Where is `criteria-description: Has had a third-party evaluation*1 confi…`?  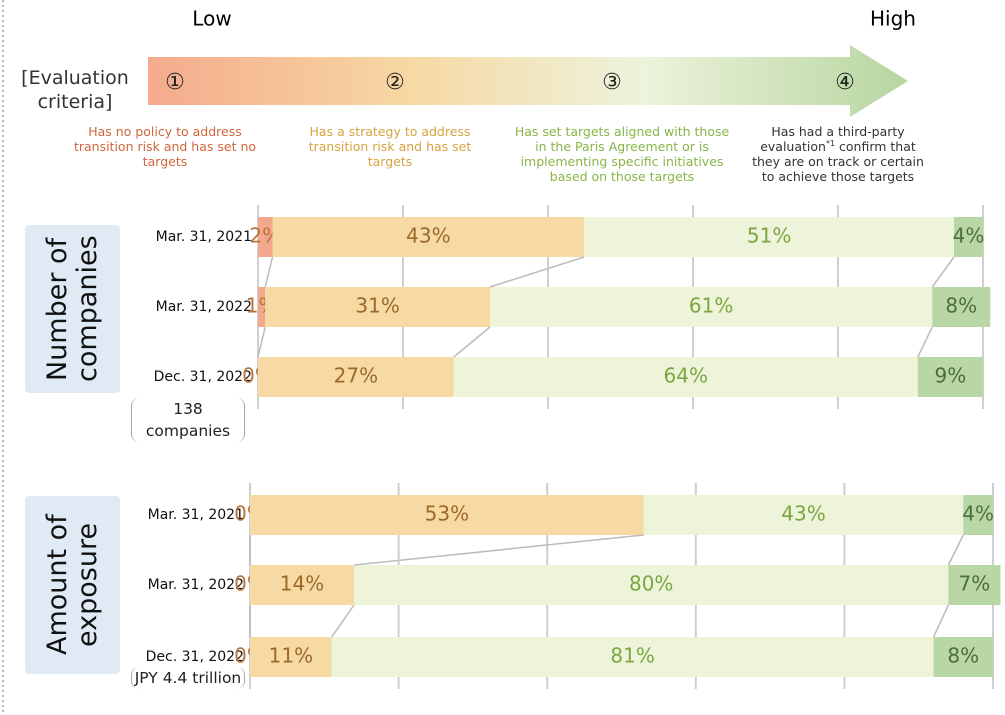 criteria-description: Has had a third-party evaluation*1 confi… is located at coordinates (838, 154).